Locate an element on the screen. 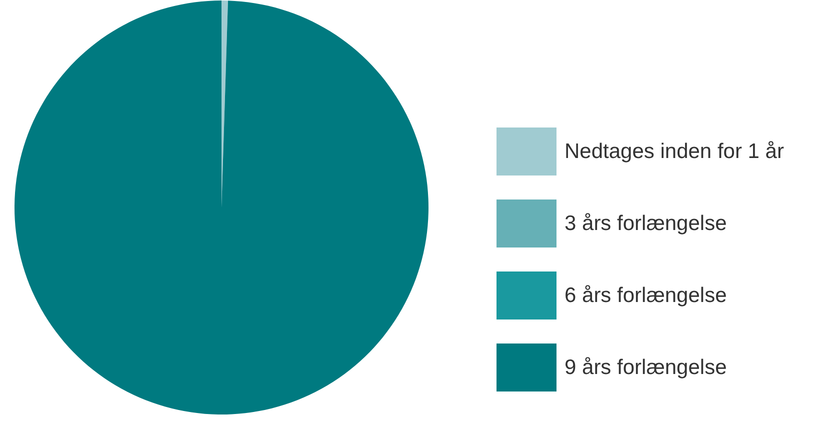 Image resolution: width=816 pixels, height=427 pixels. legend-label: 9 års forlængelse is located at coordinates (645, 367).